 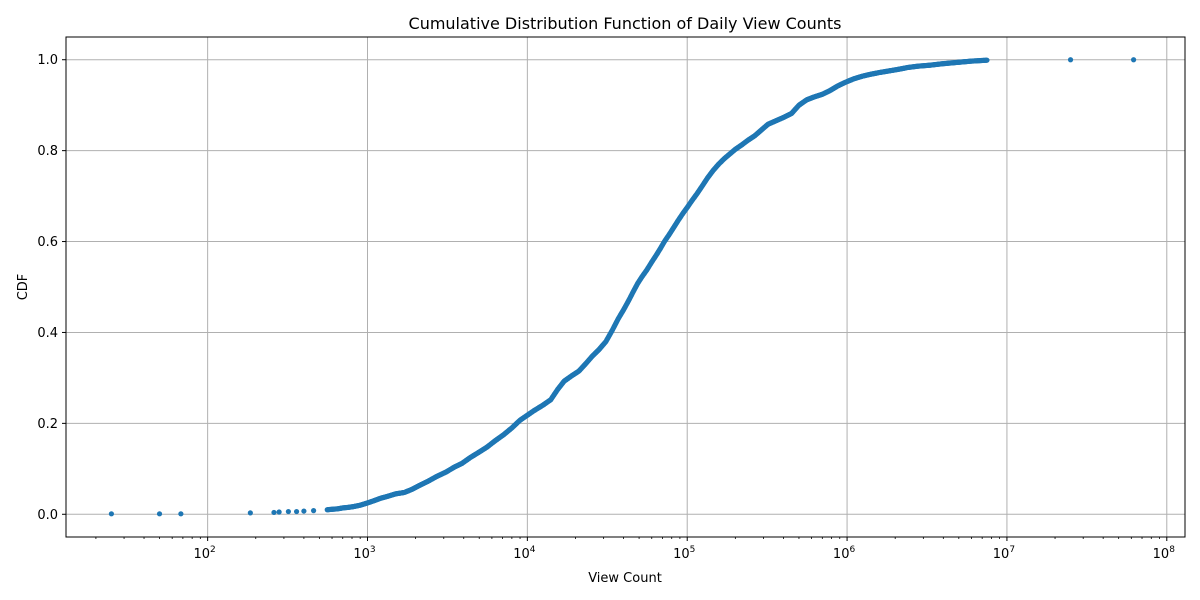 I want to click on y-tick-label: 0.8, so click(x=47, y=151).